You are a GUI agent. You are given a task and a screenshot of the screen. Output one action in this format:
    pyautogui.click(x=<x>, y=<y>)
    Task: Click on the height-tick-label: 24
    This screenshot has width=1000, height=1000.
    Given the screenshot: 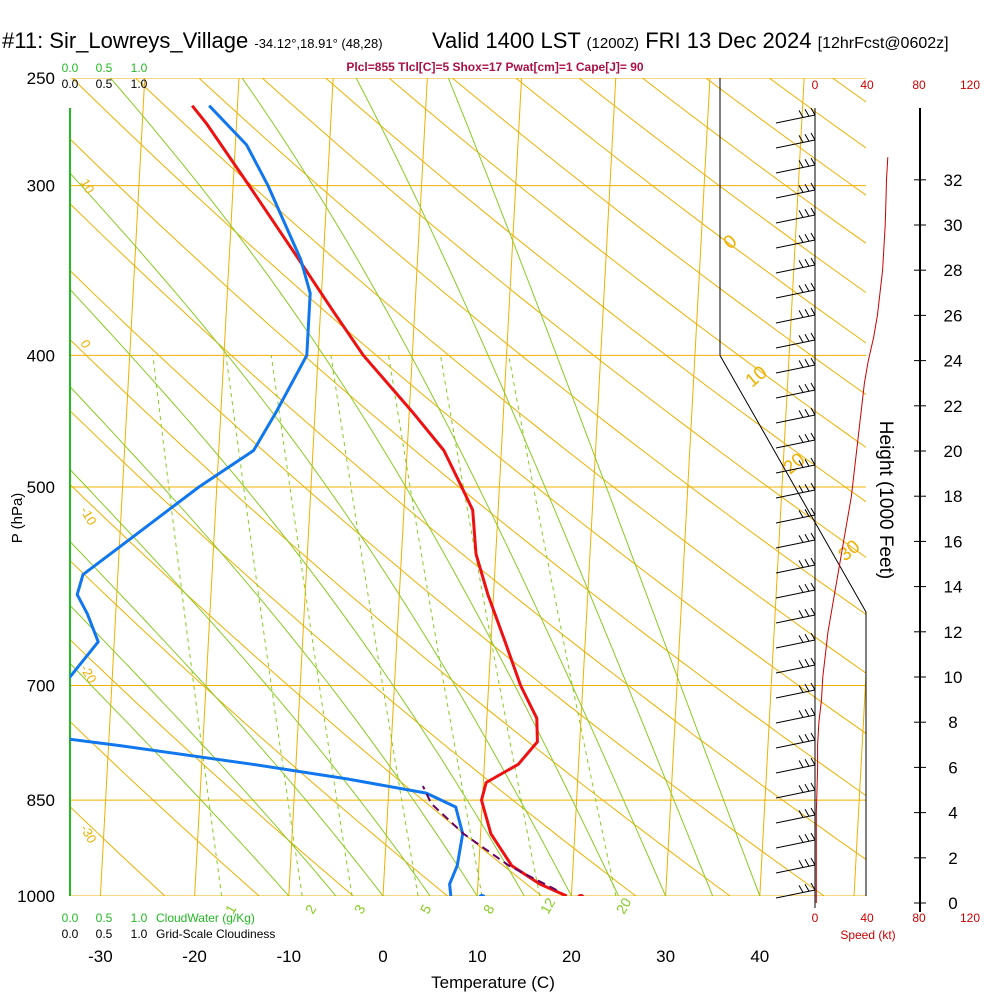 What is the action you would take?
    pyautogui.click(x=953, y=361)
    